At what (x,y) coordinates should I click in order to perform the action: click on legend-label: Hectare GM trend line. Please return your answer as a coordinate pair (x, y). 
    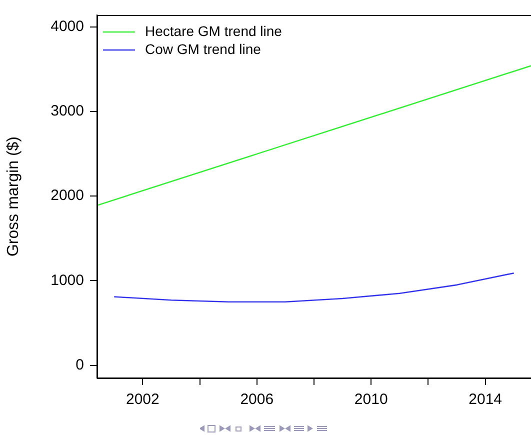
    Looking at the image, I should click on (213, 30).